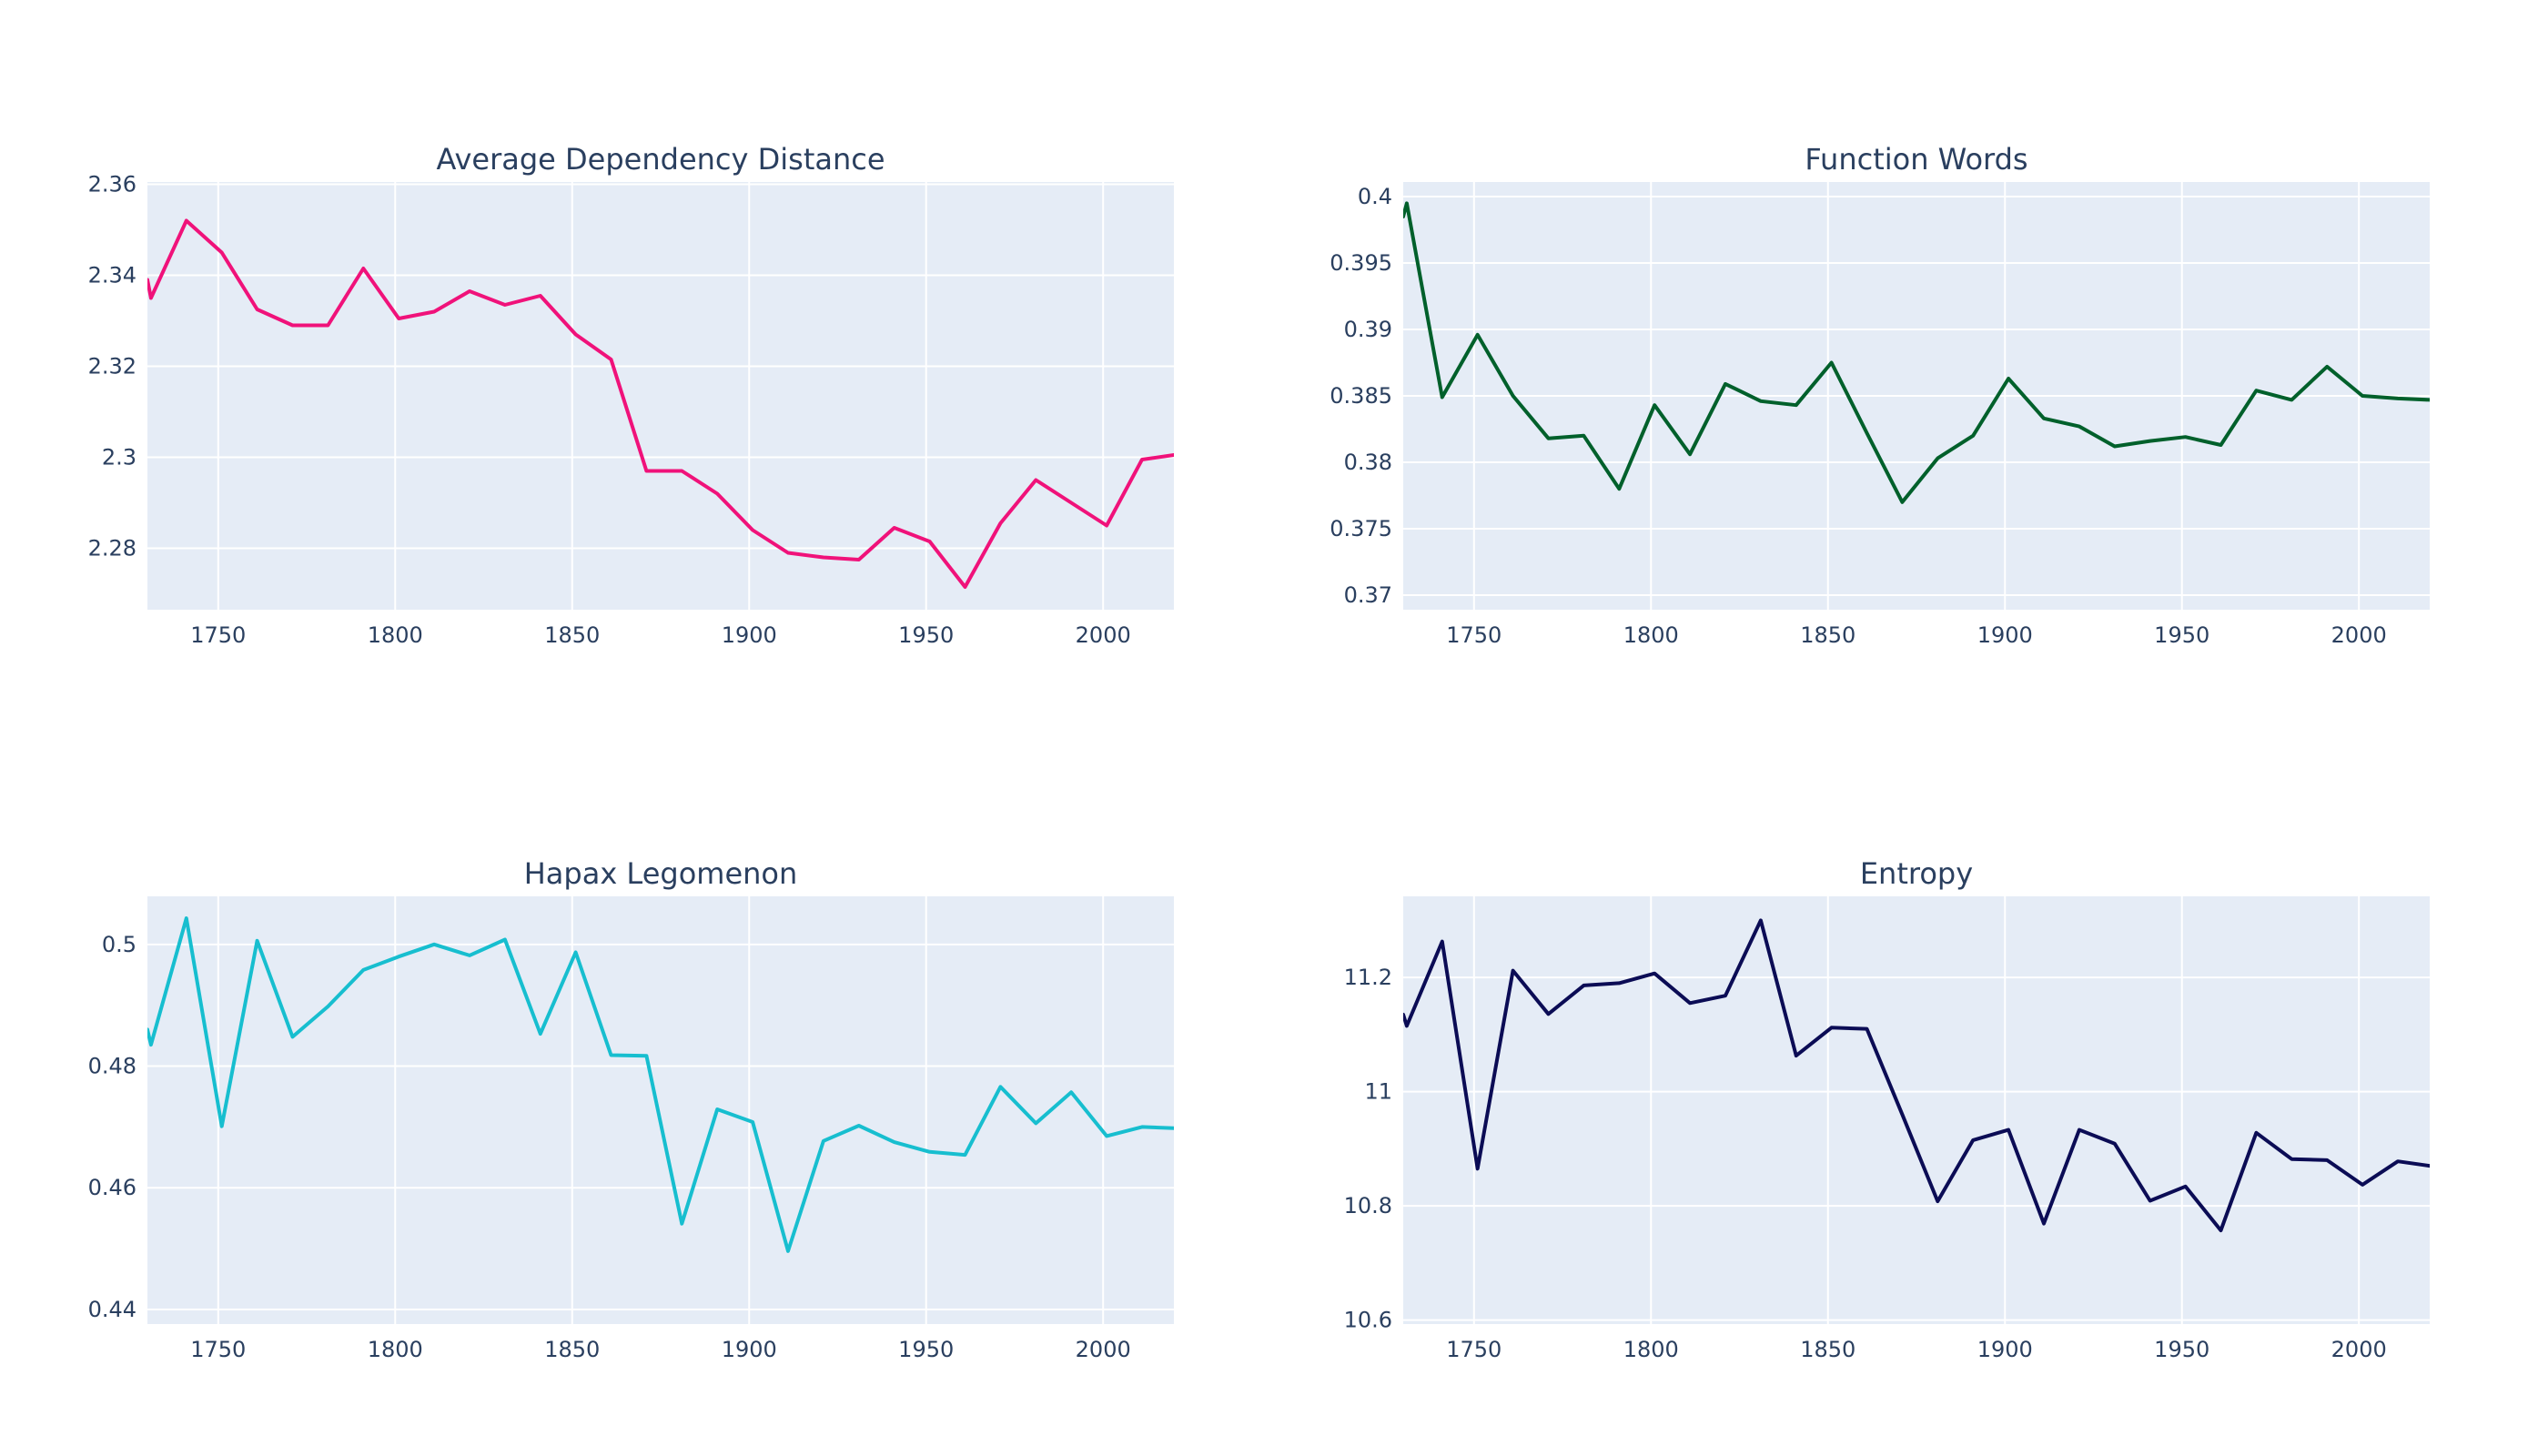 The width and height of the screenshot is (2548, 1456). What do you see at coordinates (1368, 1206) in the screenshot?
I see `y-tick-label: 10.8` at bounding box center [1368, 1206].